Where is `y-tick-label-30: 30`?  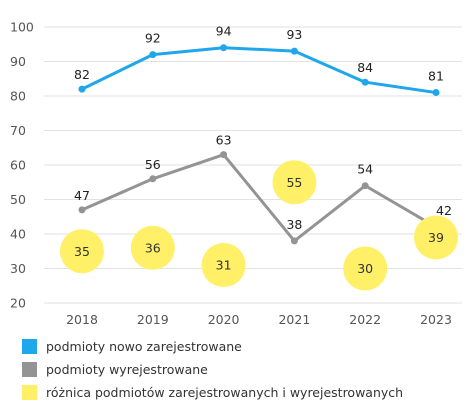
y-tick-label-30: 30 is located at coordinates (18, 268).